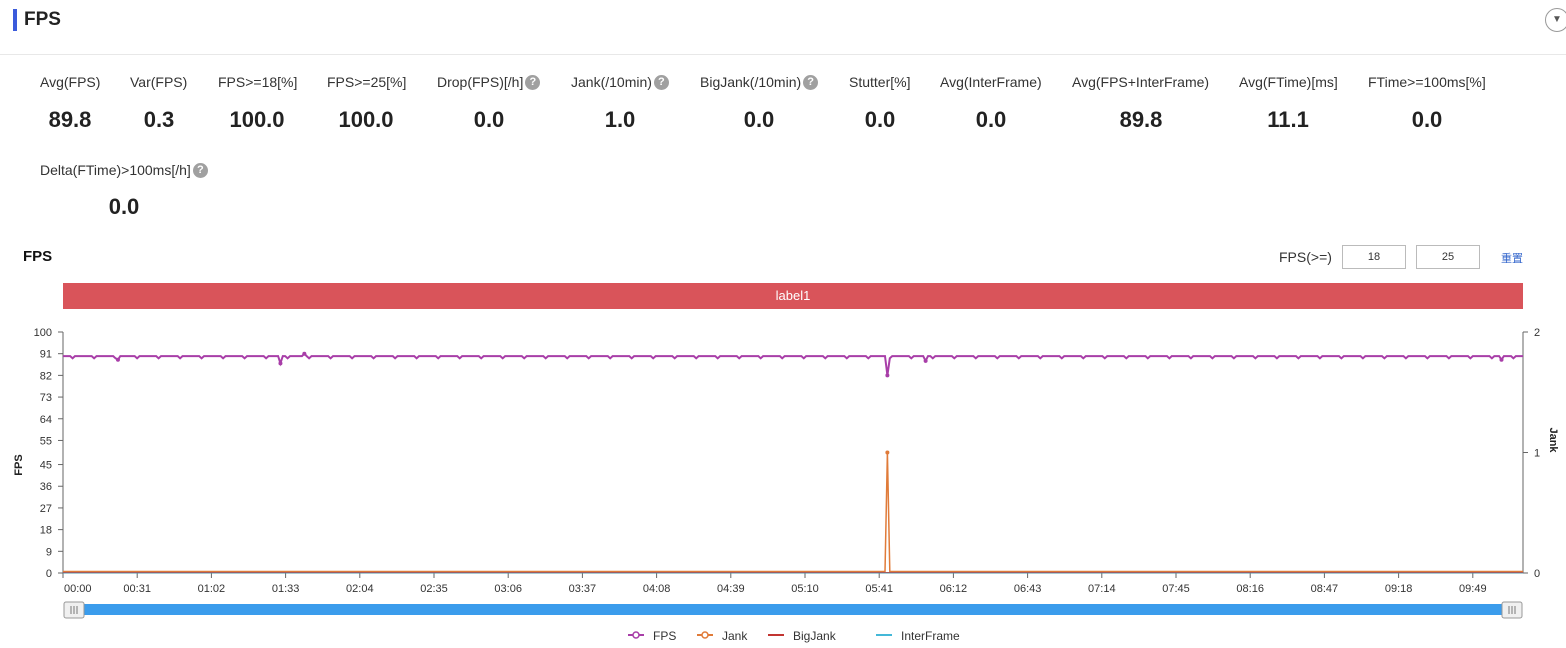  What do you see at coordinates (1537, 574) in the screenshot?
I see `y-tick-label-right: 0` at bounding box center [1537, 574].